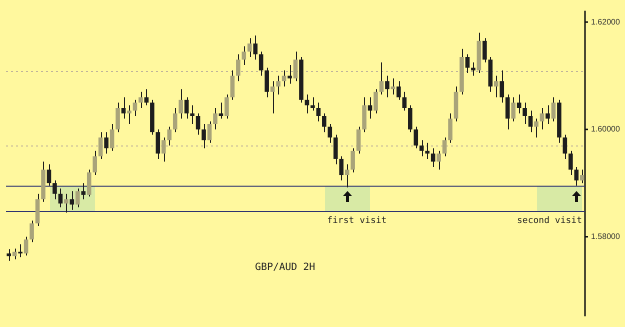  I want to click on y-tick-label: 1.58000, so click(605, 236).